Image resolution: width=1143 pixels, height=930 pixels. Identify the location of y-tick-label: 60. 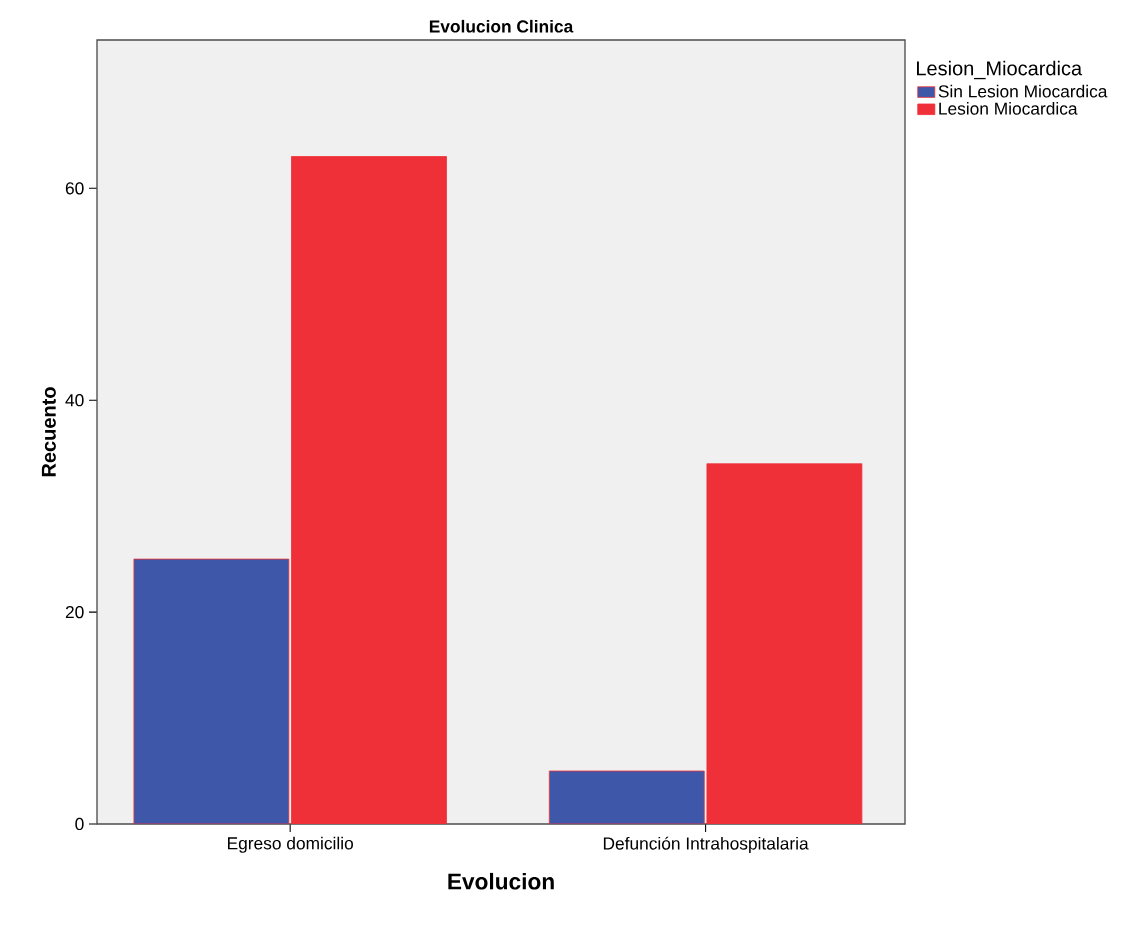
(74, 188).